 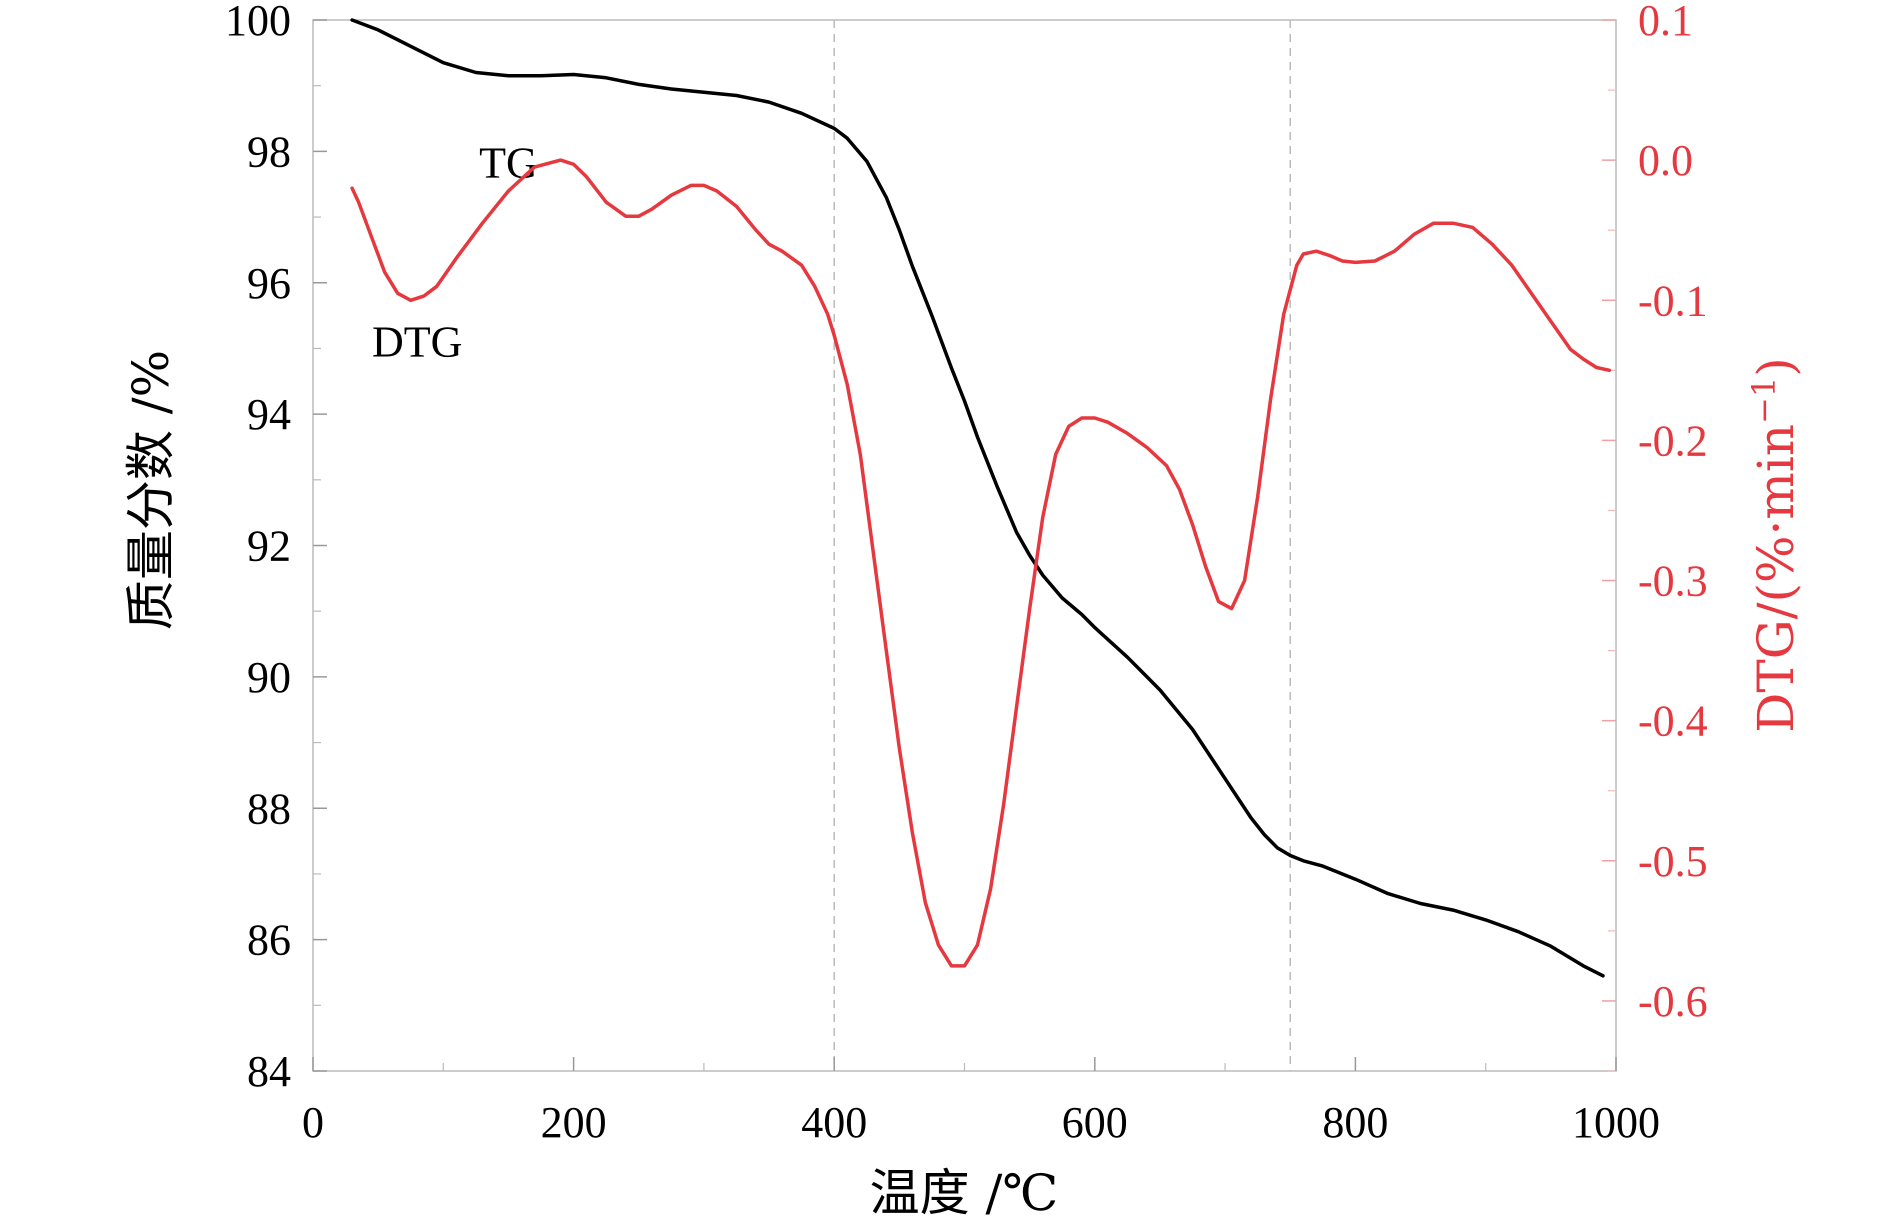 I want to click on left-tick-label: 94, so click(x=269, y=414).